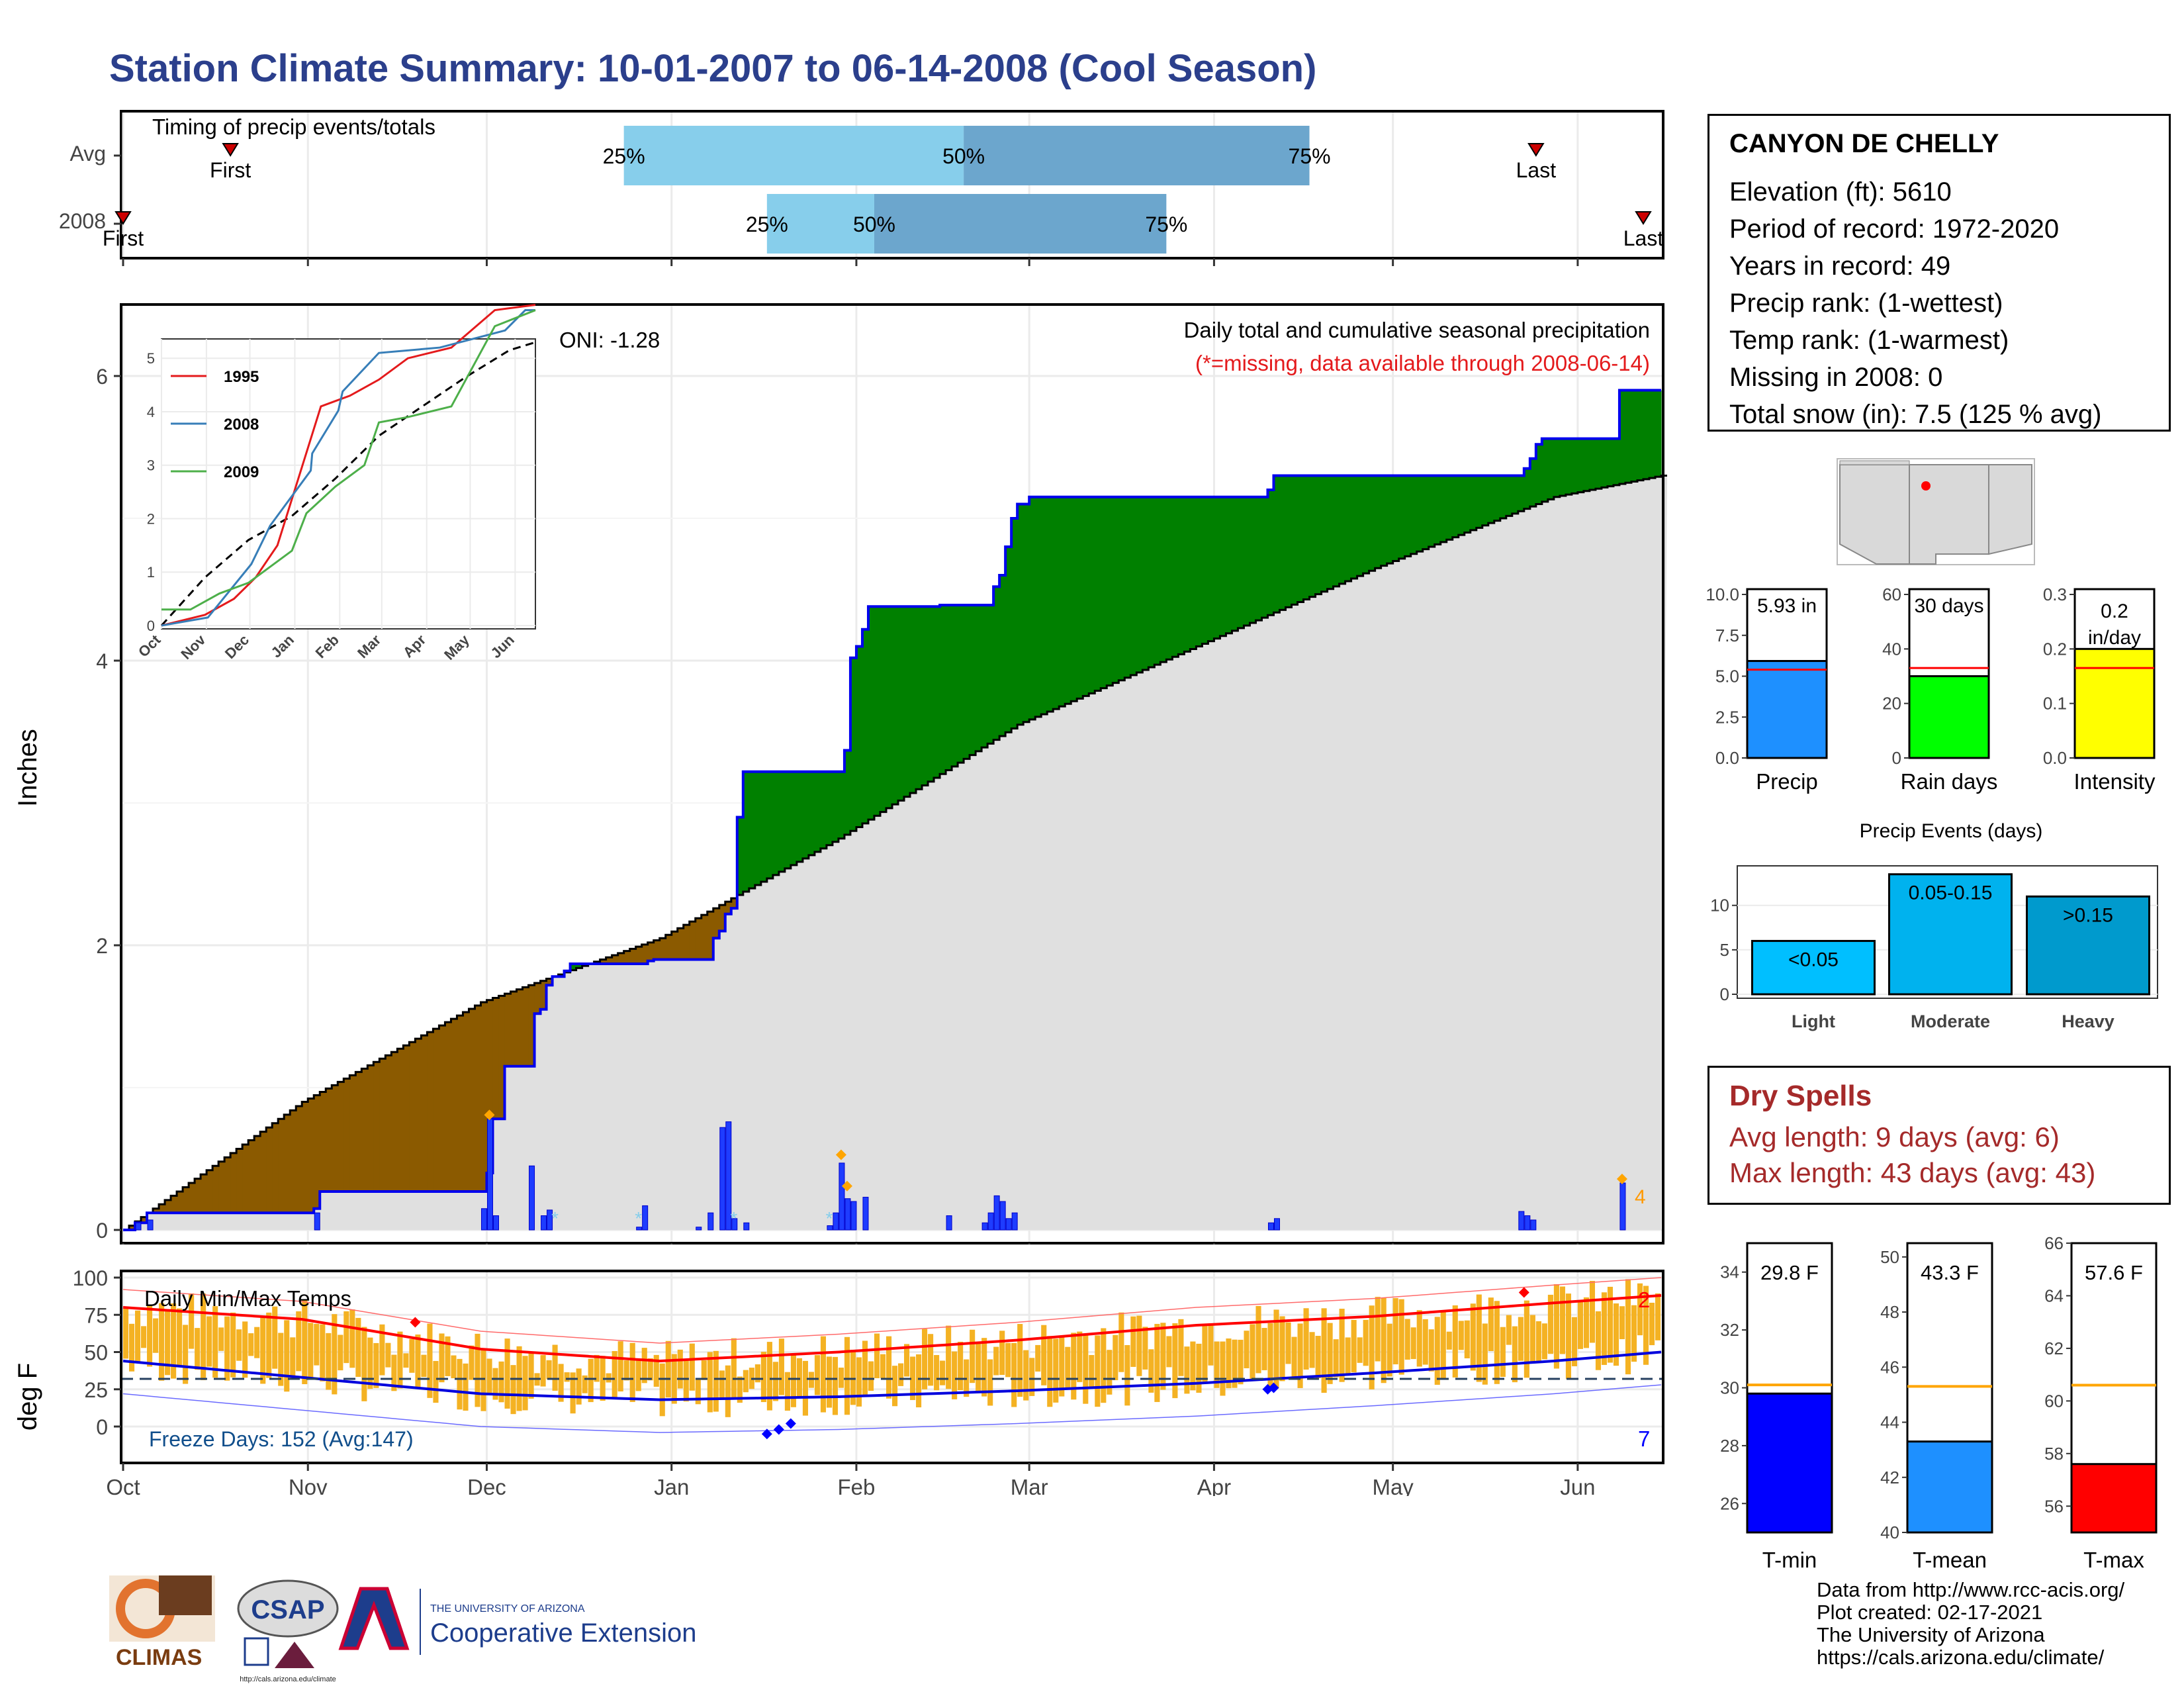 Image resolution: width=2184 pixels, height=1688 pixels. I want to click on summary-bar-tick-label: 10.0, so click(1723, 594).